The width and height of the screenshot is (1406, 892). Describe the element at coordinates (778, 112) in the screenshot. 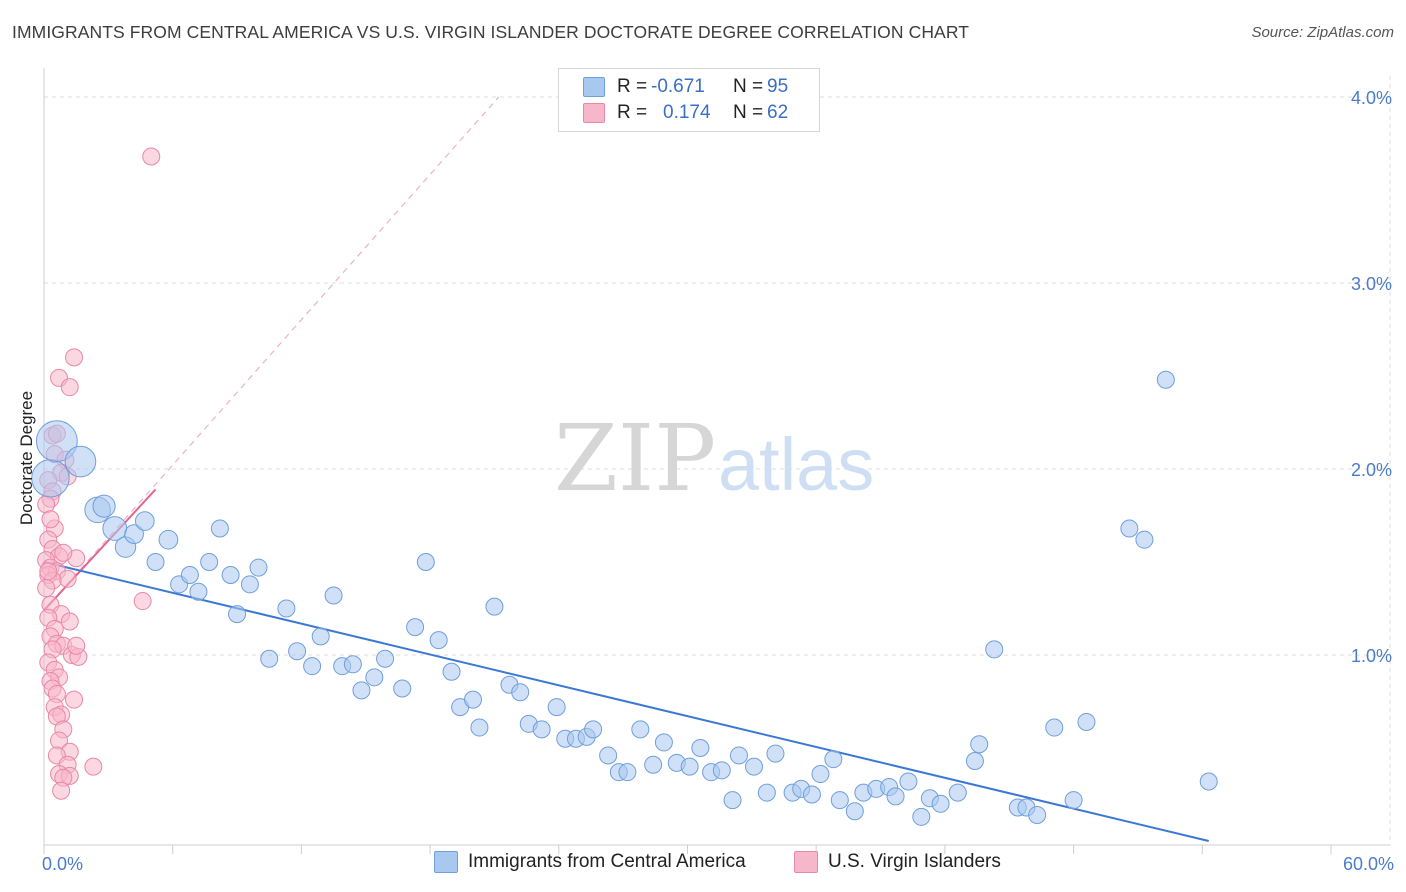

I see `legend-n-value: 62` at that location.